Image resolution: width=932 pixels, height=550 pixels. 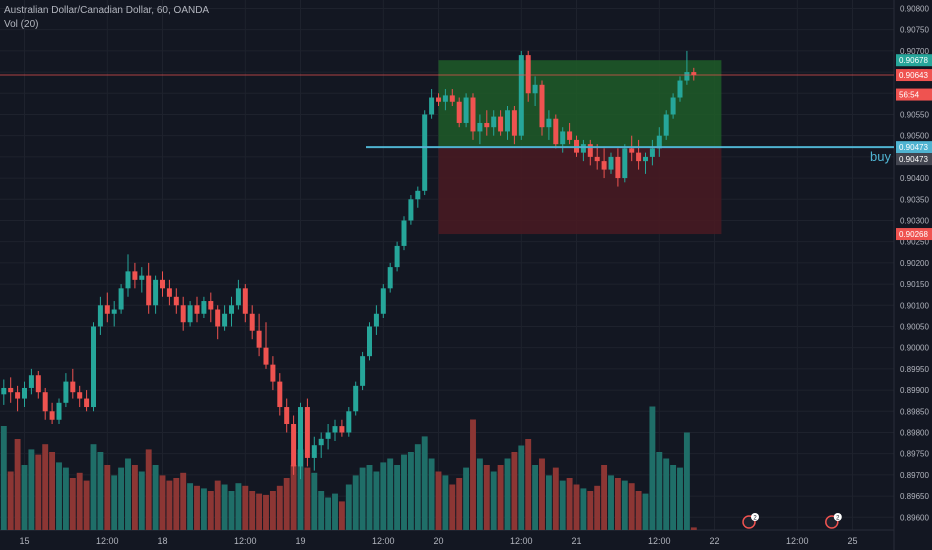 What do you see at coordinates (162, 541) in the screenshot?
I see `x-tick-label: 18` at bounding box center [162, 541].